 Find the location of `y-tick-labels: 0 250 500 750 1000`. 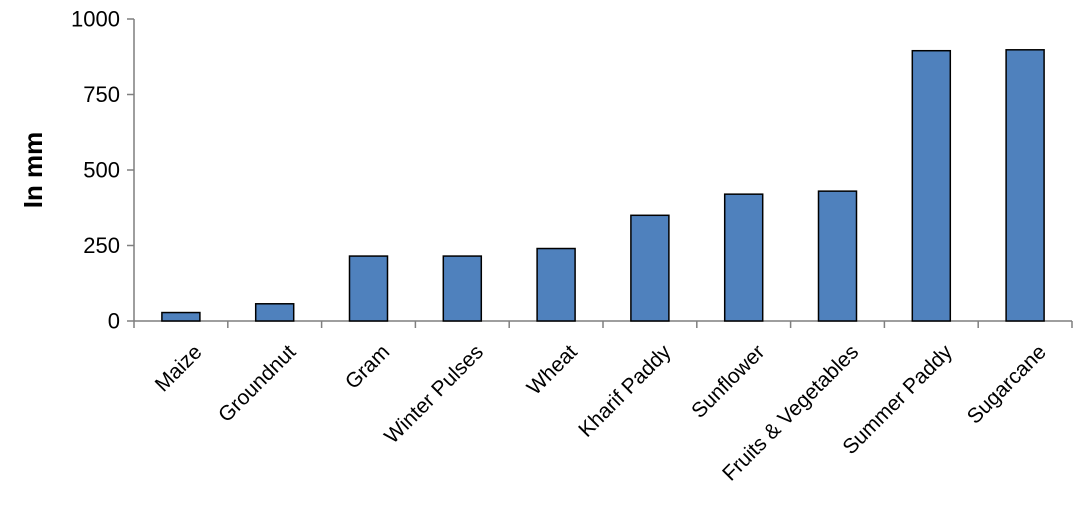

y-tick-labels: 0 250 500 750 1000 is located at coordinates (95, 170).